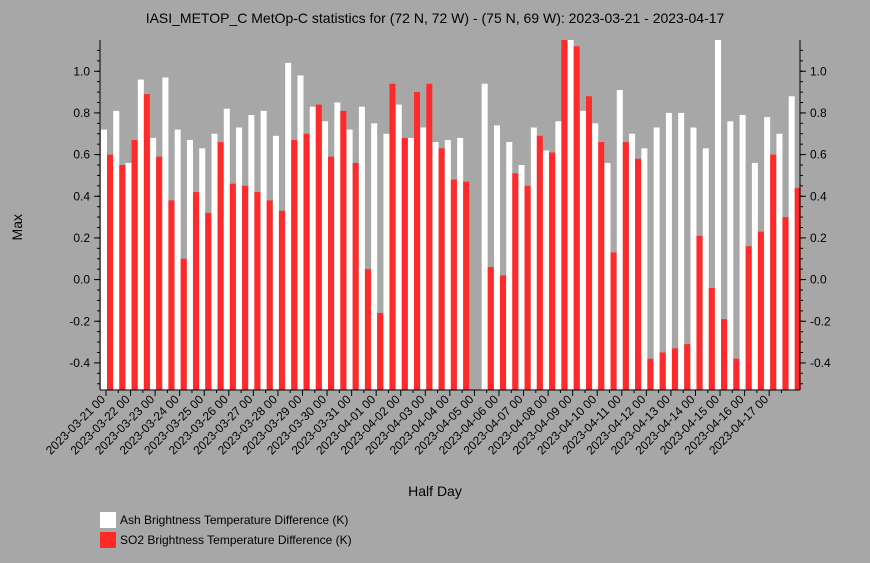  What do you see at coordinates (108, 520) in the screenshot?
I see `legend-swatch-ash` at bounding box center [108, 520].